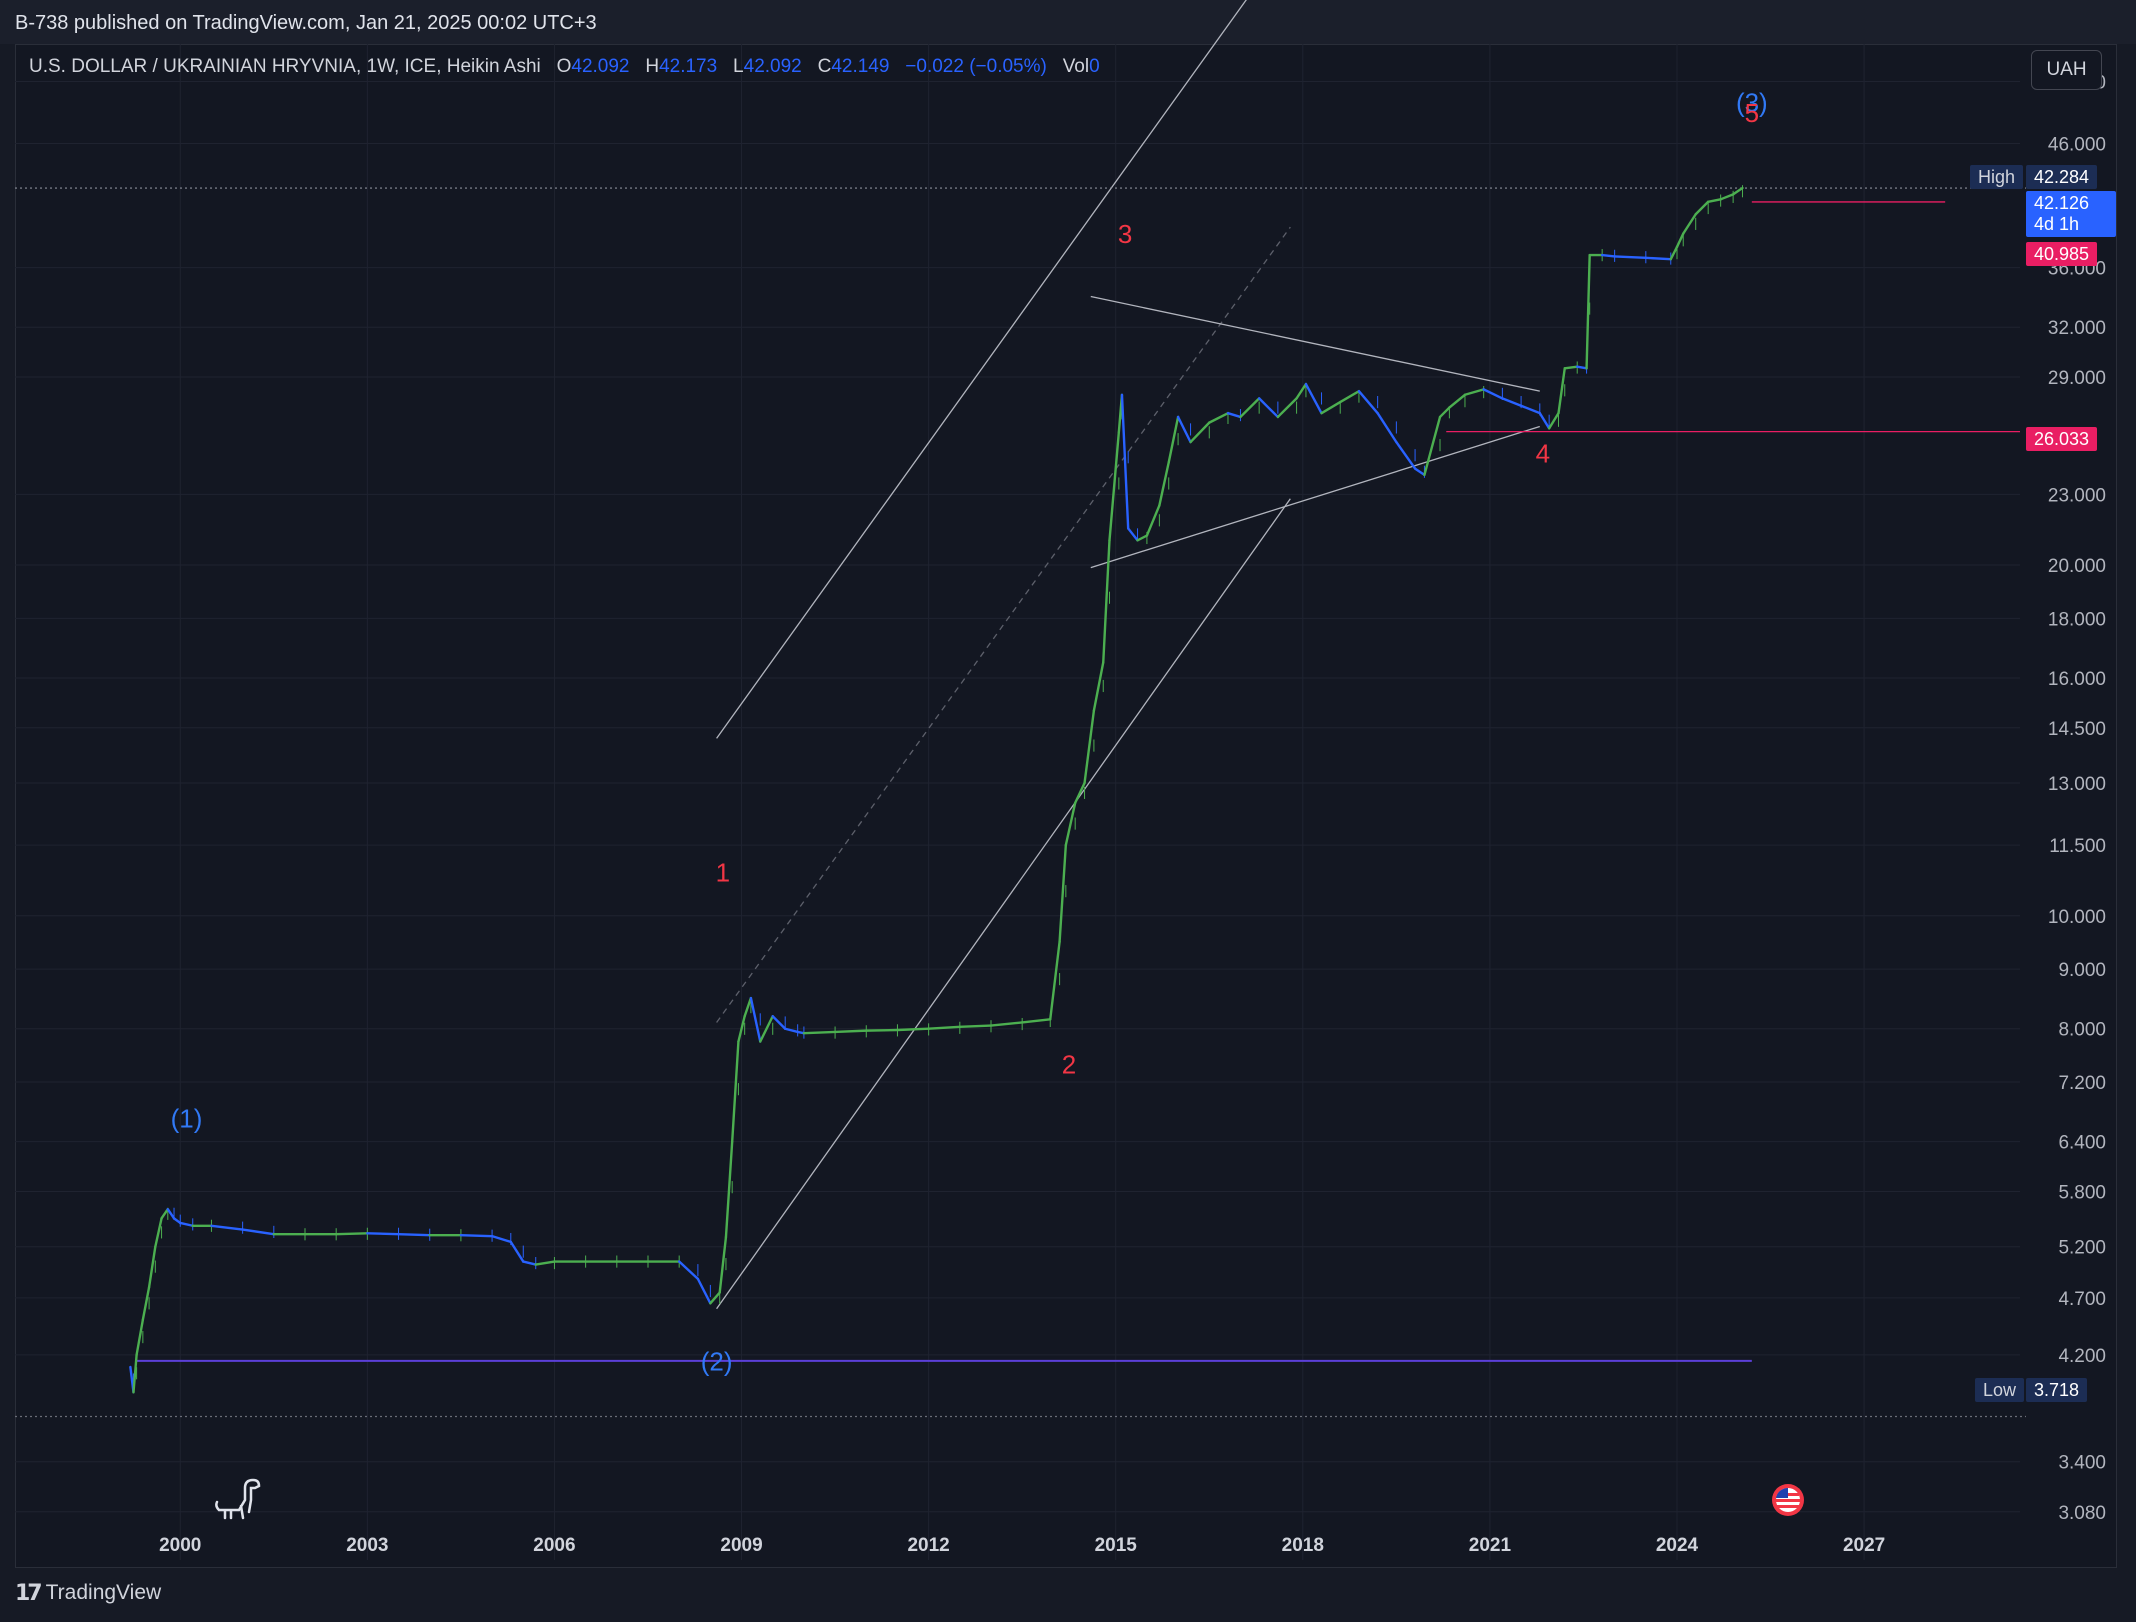 The image size is (2136, 1622). I want to click on low-value-tag: 3.718, so click(2057, 1390).